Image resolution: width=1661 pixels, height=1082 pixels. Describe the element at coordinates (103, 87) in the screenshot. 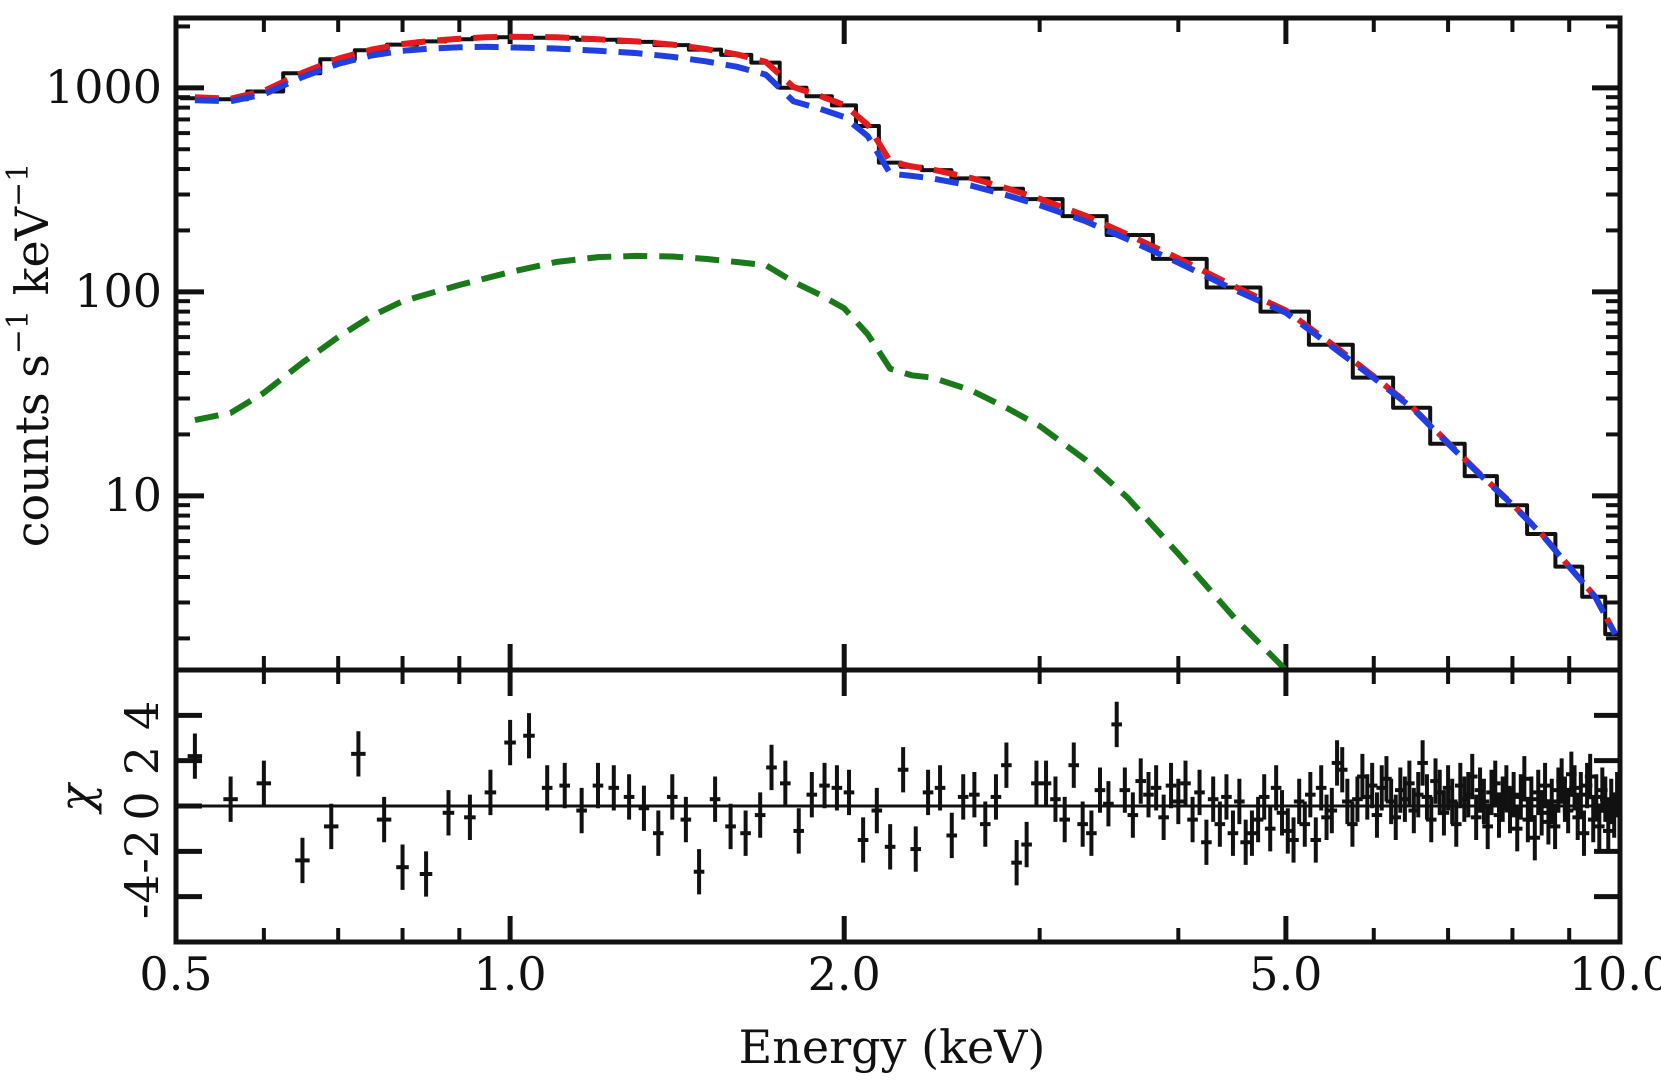

I see `y-tick-label: 1000` at that location.